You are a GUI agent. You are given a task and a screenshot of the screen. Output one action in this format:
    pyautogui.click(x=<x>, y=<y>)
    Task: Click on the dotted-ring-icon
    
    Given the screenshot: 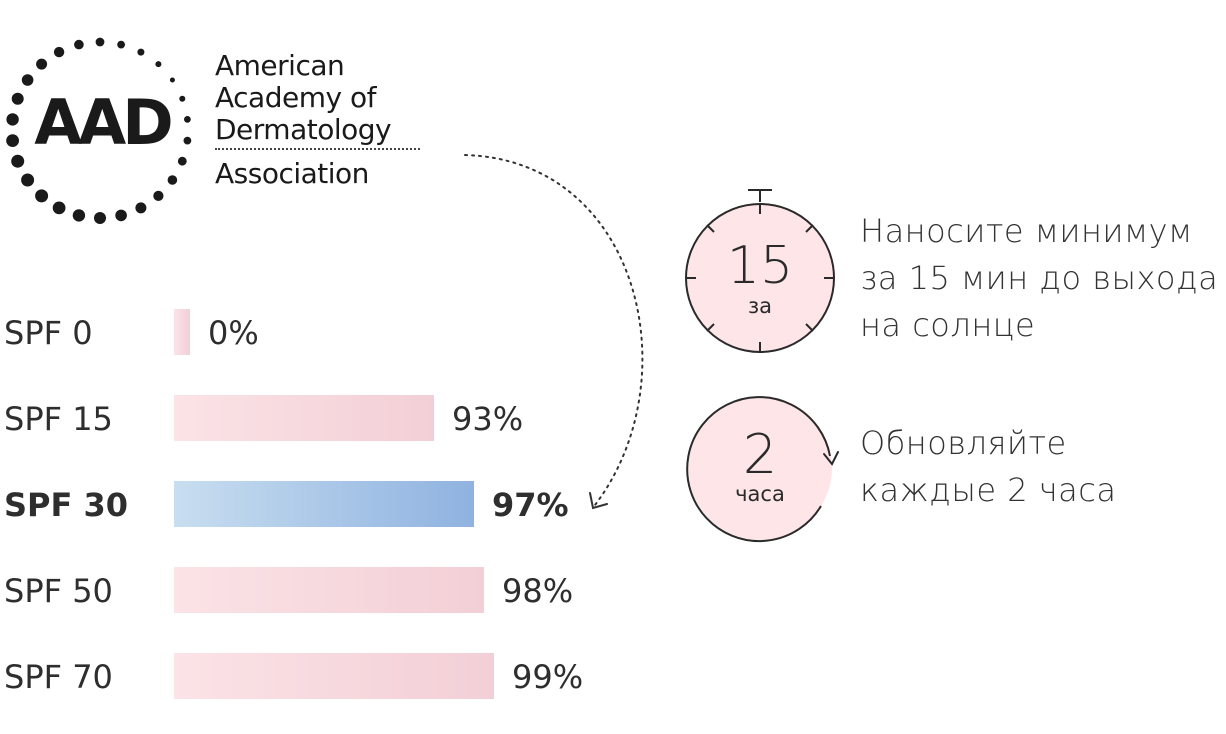 What is the action you would take?
    pyautogui.click(x=100, y=130)
    